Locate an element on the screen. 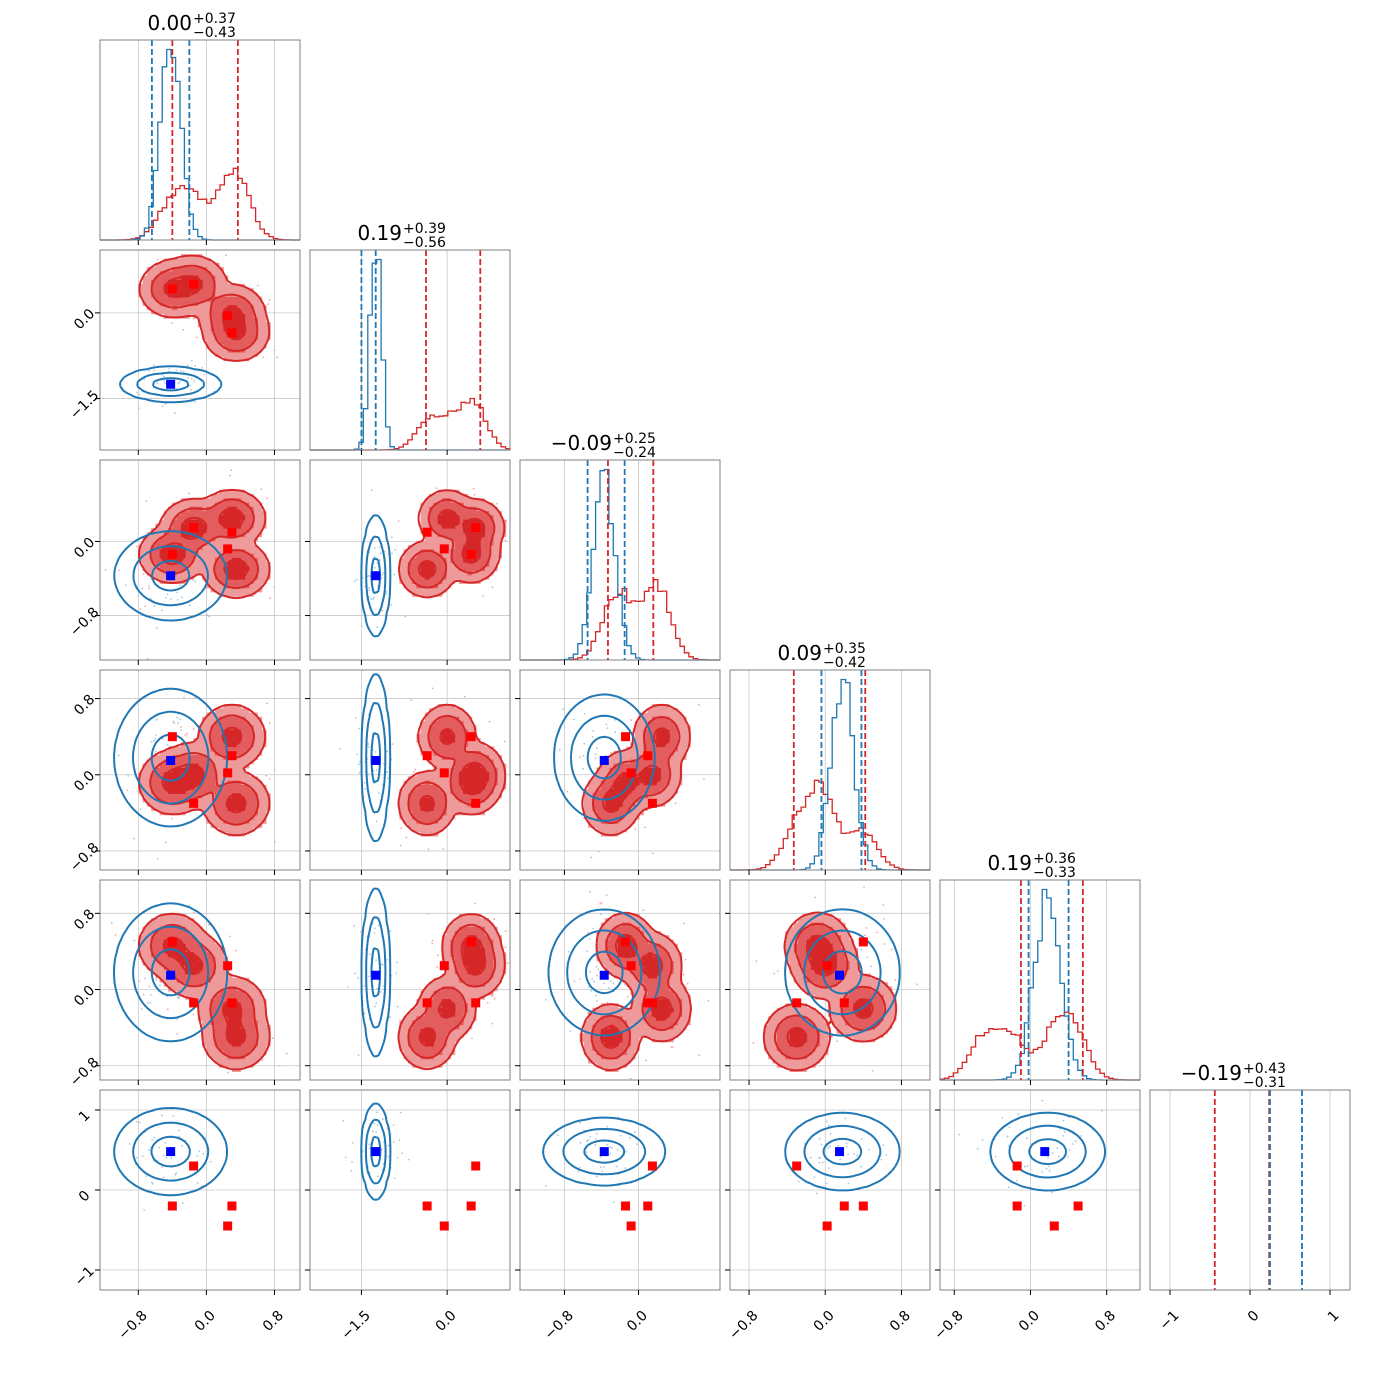 The image size is (1390, 1390). y-tick-label: 0.0 is located at coordinates (84, 781).